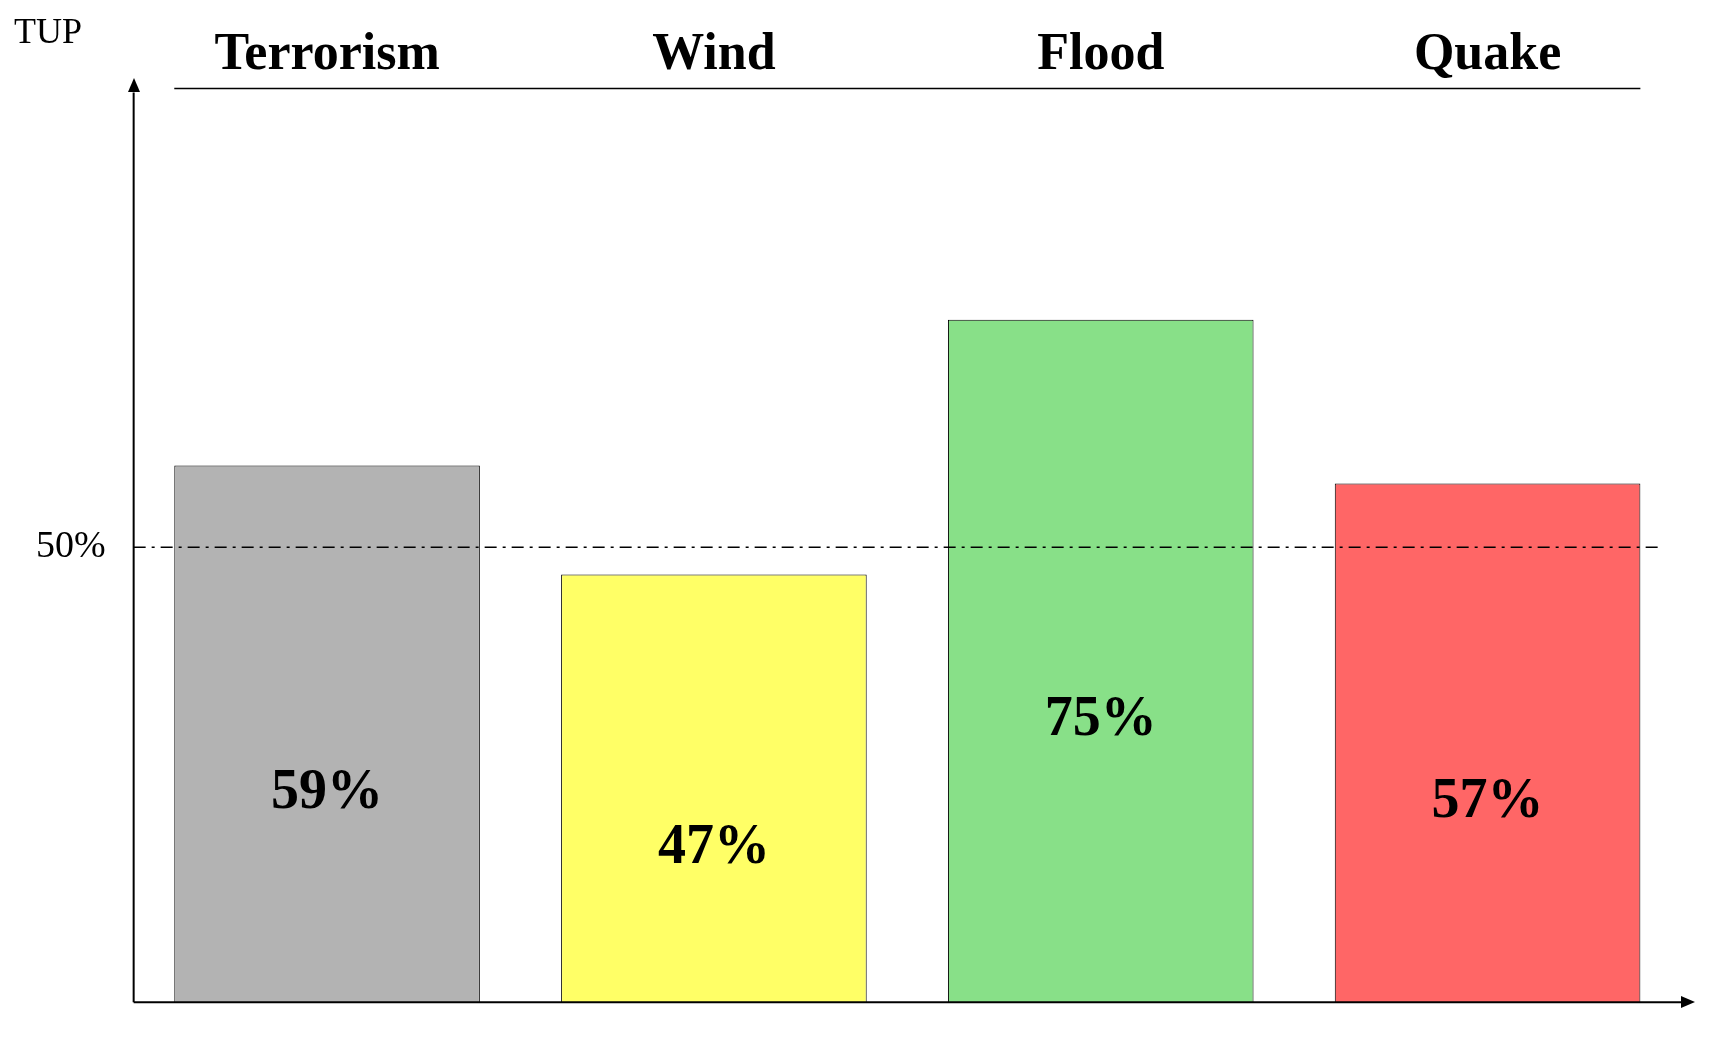 This screenshot has width=1709, height=1061. Describe the element at coordinates (1101, 51) in the screenshot. I see `x-tick-label: Flood` at that location.